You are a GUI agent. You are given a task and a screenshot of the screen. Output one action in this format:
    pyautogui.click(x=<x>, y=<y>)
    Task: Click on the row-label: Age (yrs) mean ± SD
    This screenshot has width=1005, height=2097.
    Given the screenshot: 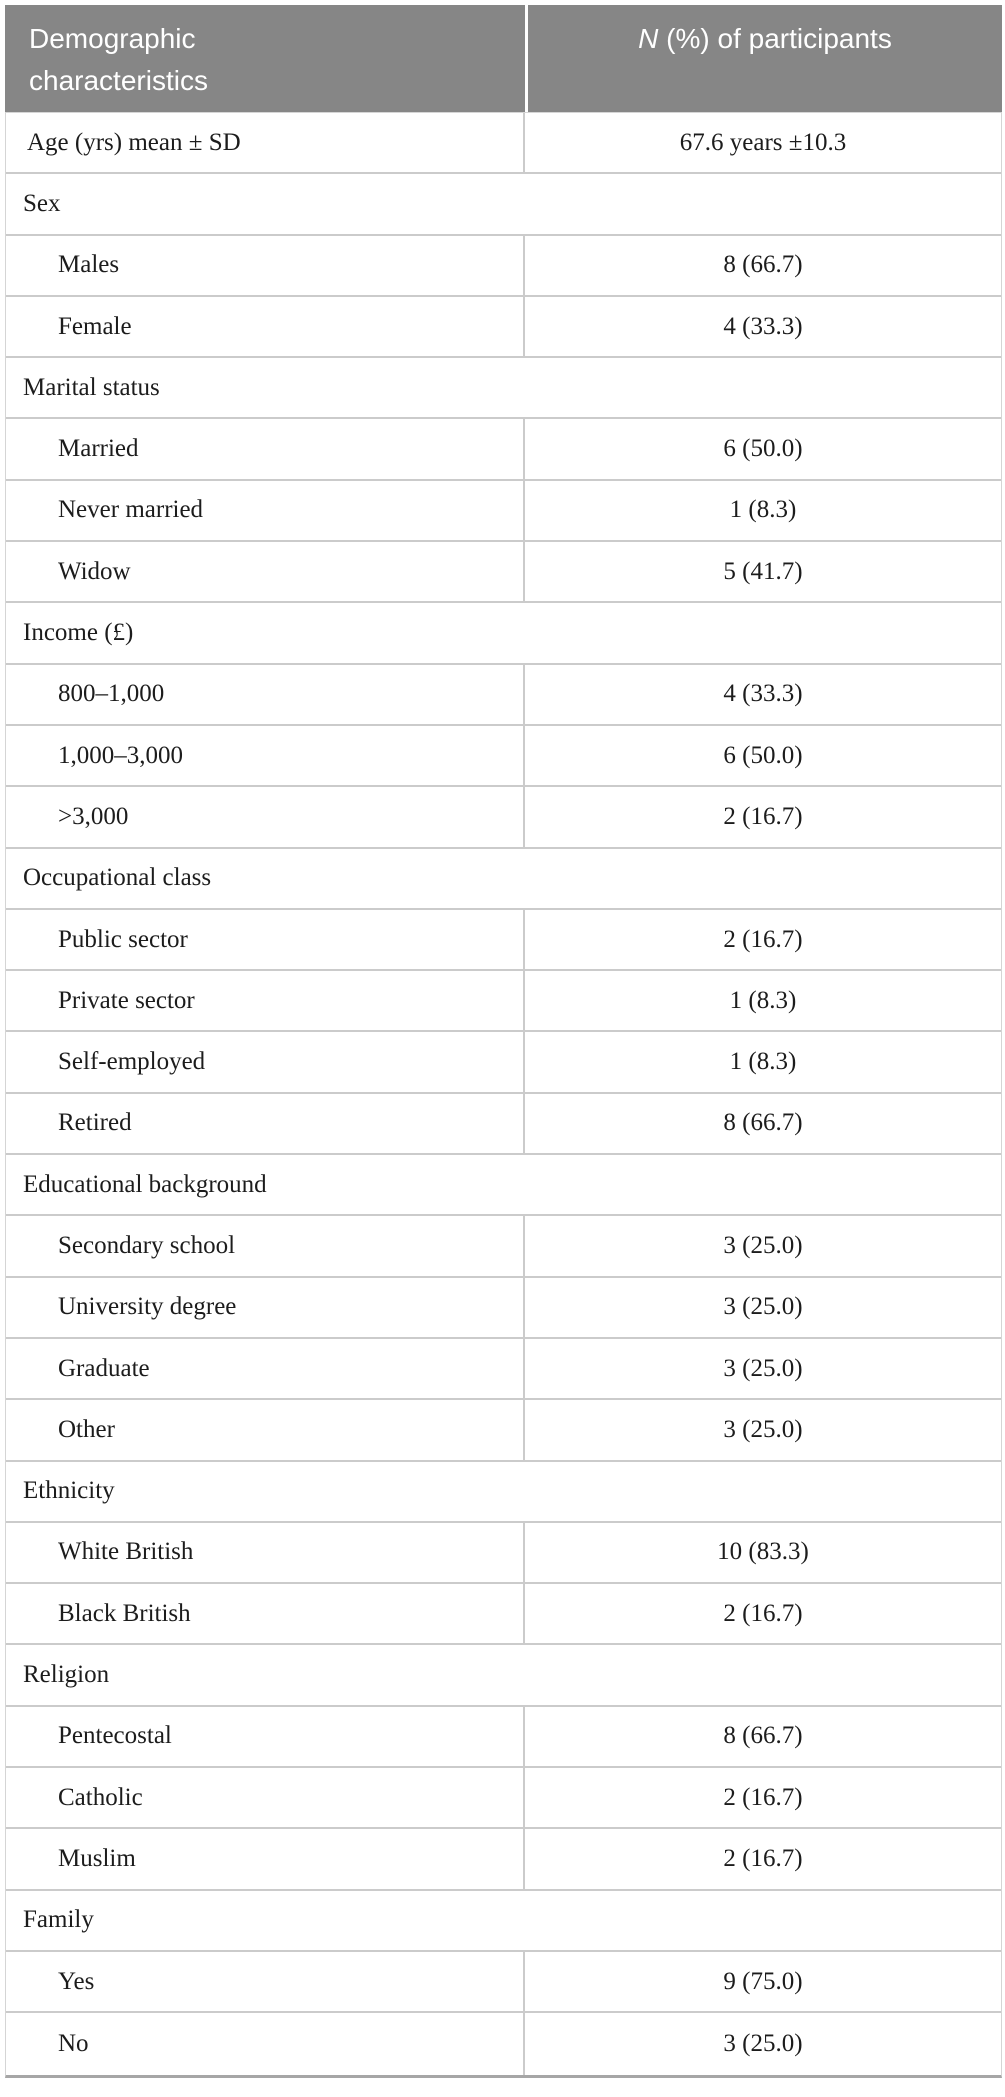 What is the action you would take?
    pyautogui.click(x=134, y=142)
    